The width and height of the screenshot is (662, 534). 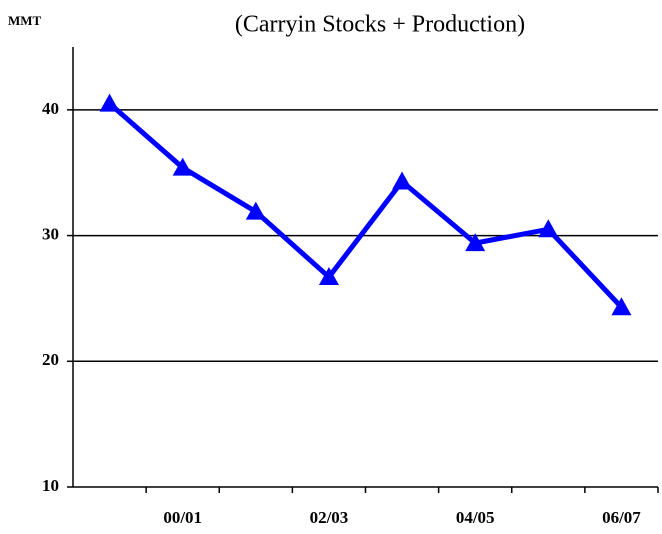 I want to click on x-tick-label: 06/07, so click(x=621, y=517).